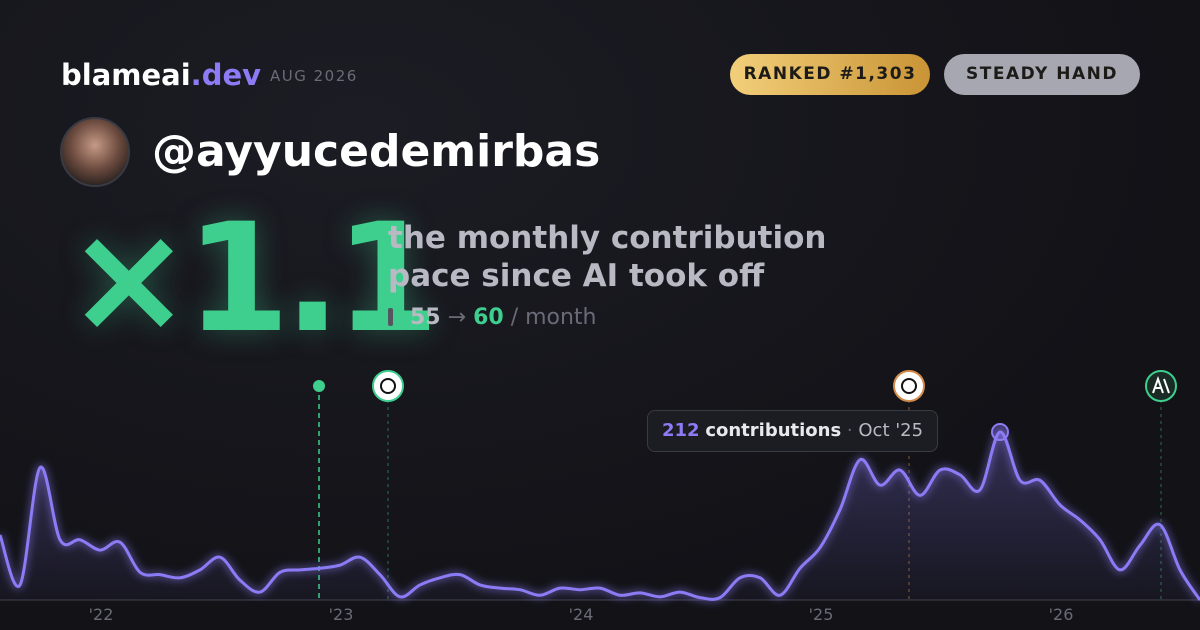 This screenshot has height=630, width=1200. Describe the element at coordinates (252, 279) in the screenshot. I see `multiplier: ×1.1` at that location.